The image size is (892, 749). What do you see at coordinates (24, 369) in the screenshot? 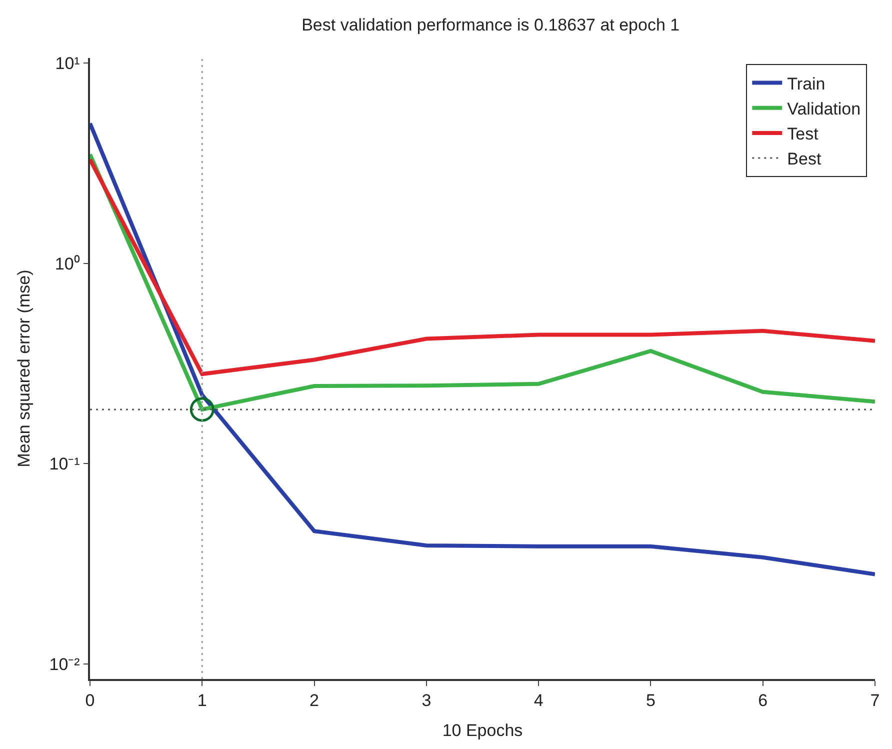
I see `y-axis-title: Mean squared error (mse)` at bounding box center [24, 369].